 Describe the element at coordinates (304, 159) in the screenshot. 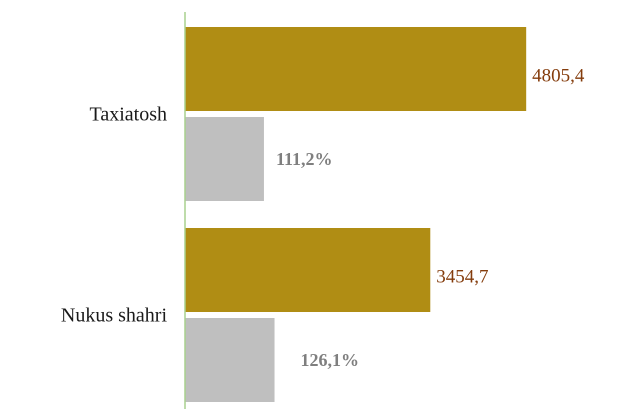

I see `value-label: 111,2%` at that location.